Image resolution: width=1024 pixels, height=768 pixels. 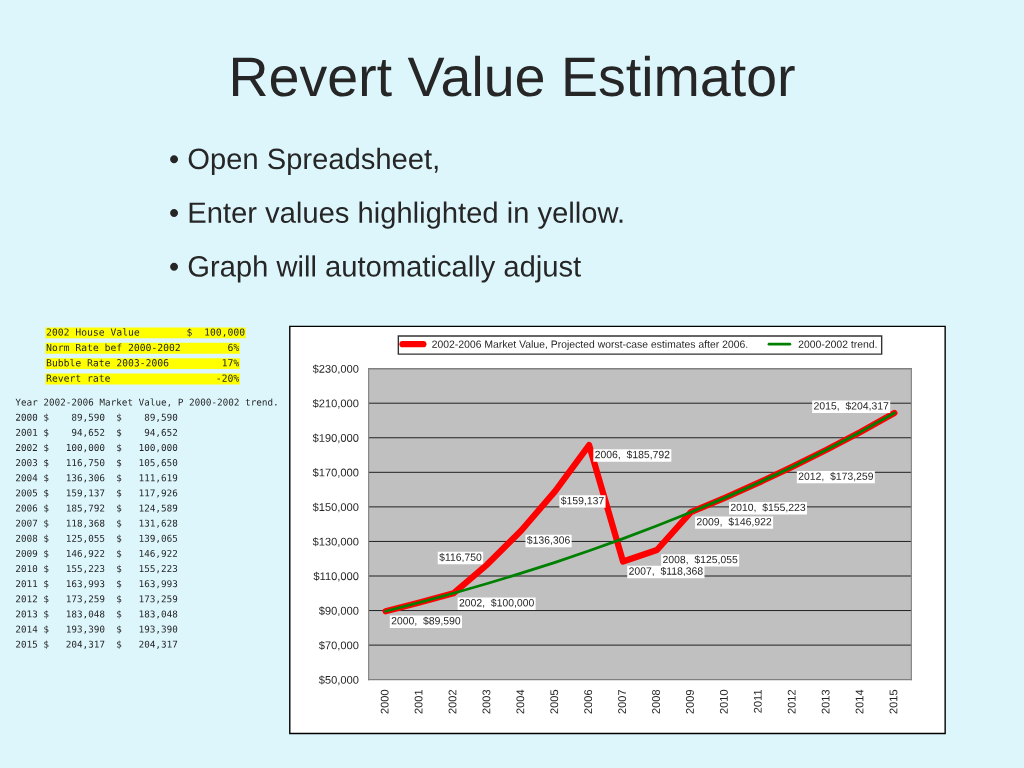 What do you see at coordinates (837, 344) in the screenshot?
I see `legend-label: 2000-2002 trend.` at bounding box center [837, 344].